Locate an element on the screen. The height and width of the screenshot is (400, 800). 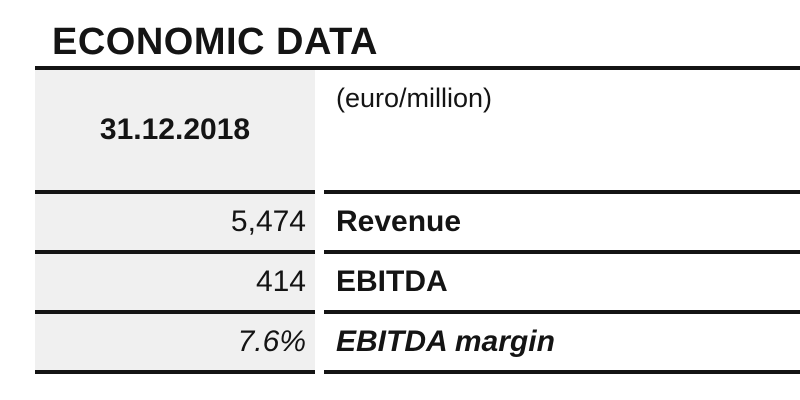
revenue-label-cell: Revenue is located at coordinates (562, 220).